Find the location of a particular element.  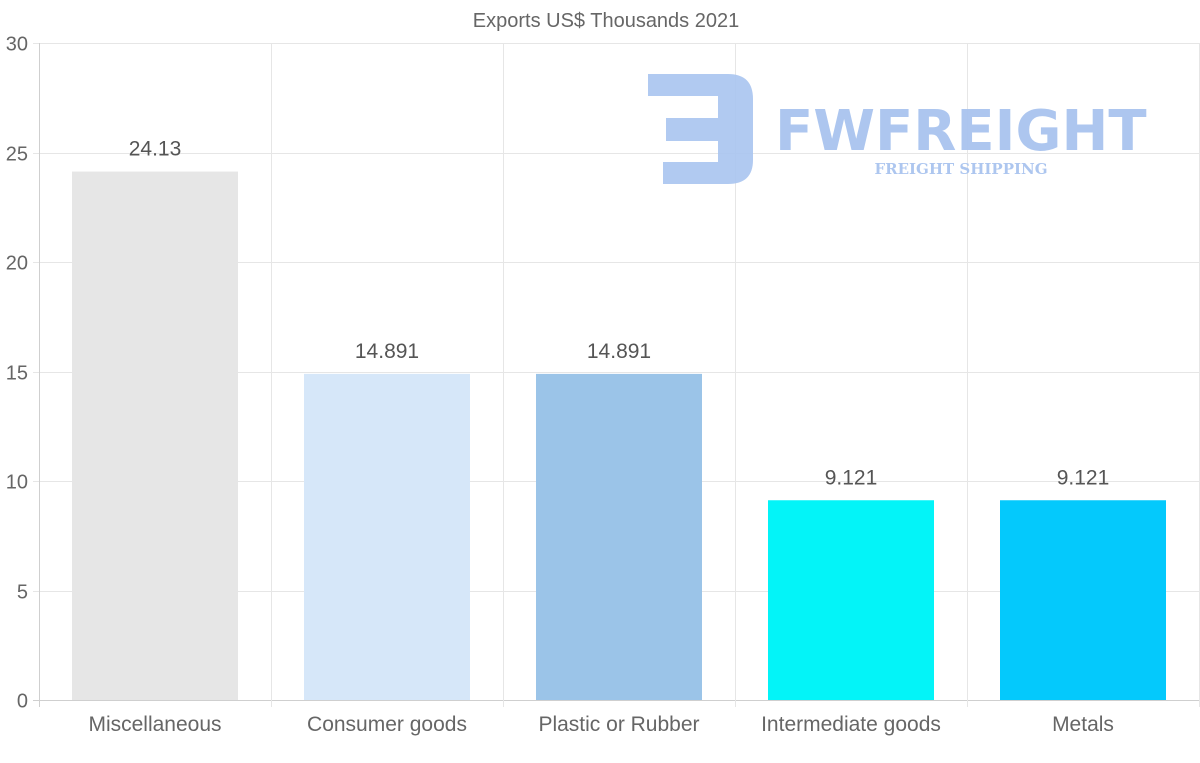

watermark-logo: FWFREIGHT FREIGHT SHIPPING is located at coordinates (897, 129).